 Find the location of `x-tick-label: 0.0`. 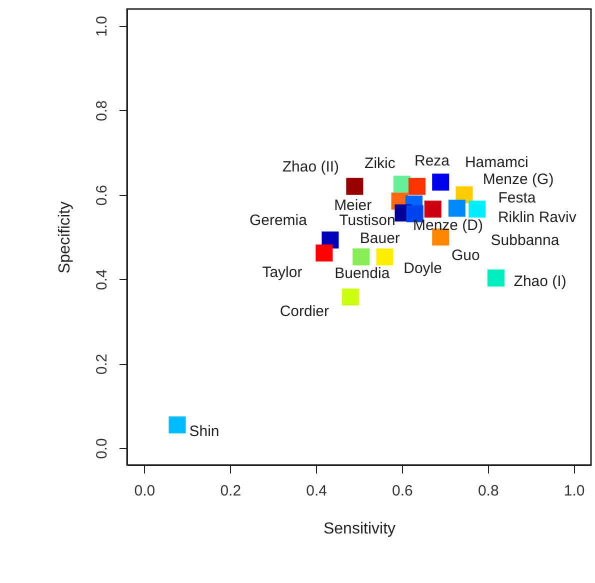

x-tick-label: 0.0 is located at coordinates (145, 491).